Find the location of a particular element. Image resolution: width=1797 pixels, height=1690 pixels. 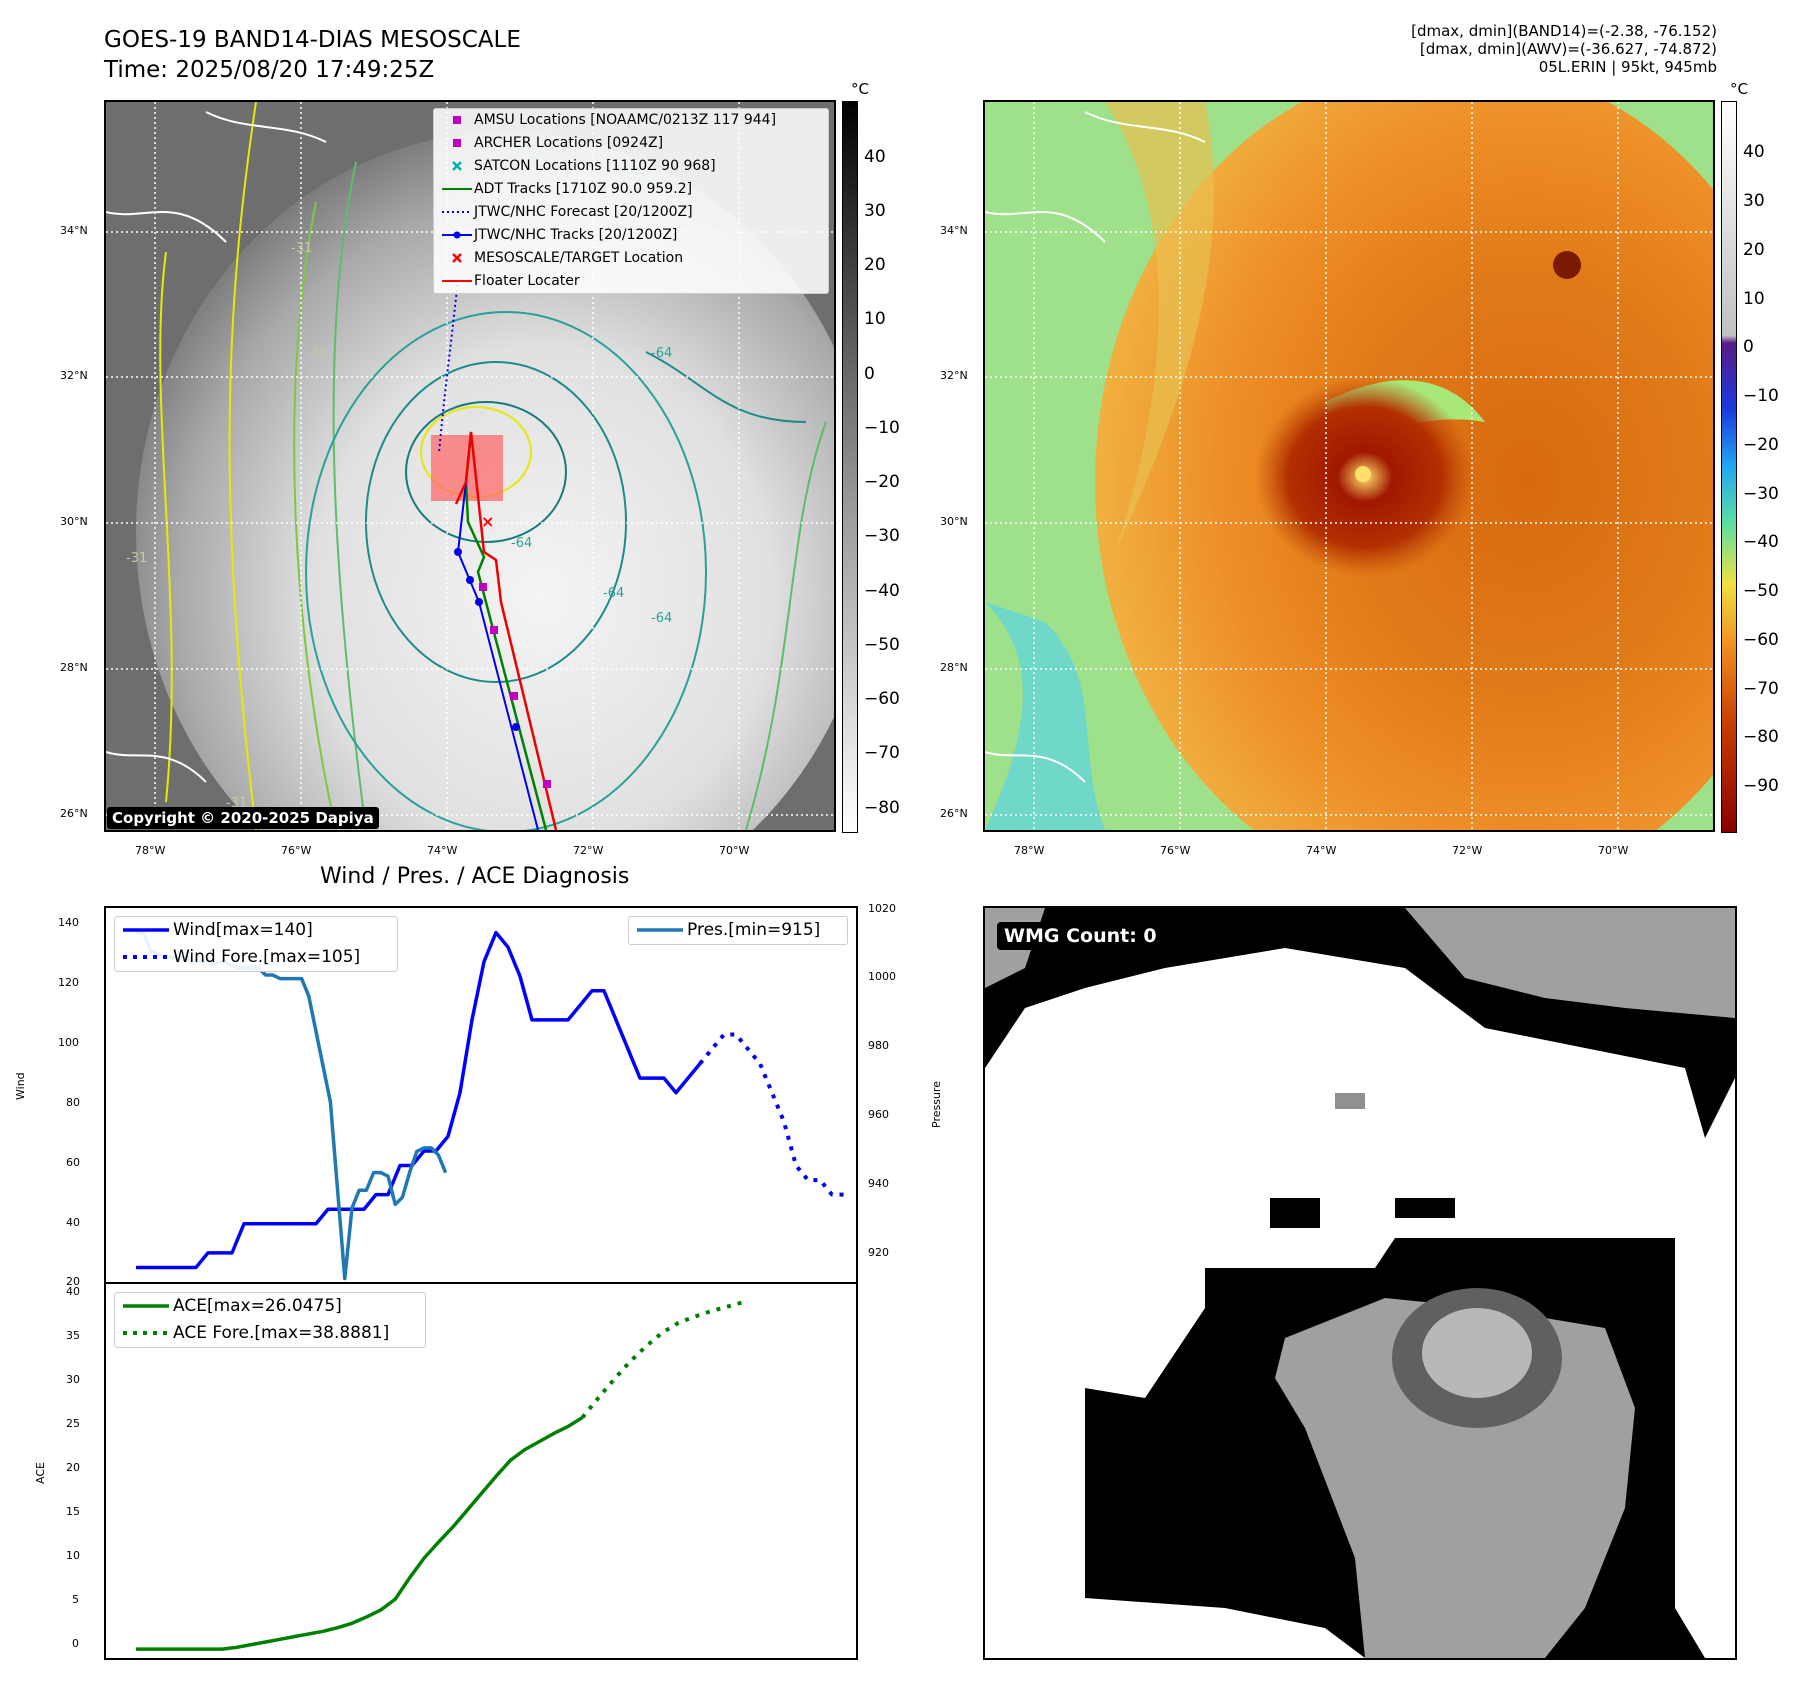

wind-axis-tick: 80 is located at coordinates (73, 1102).